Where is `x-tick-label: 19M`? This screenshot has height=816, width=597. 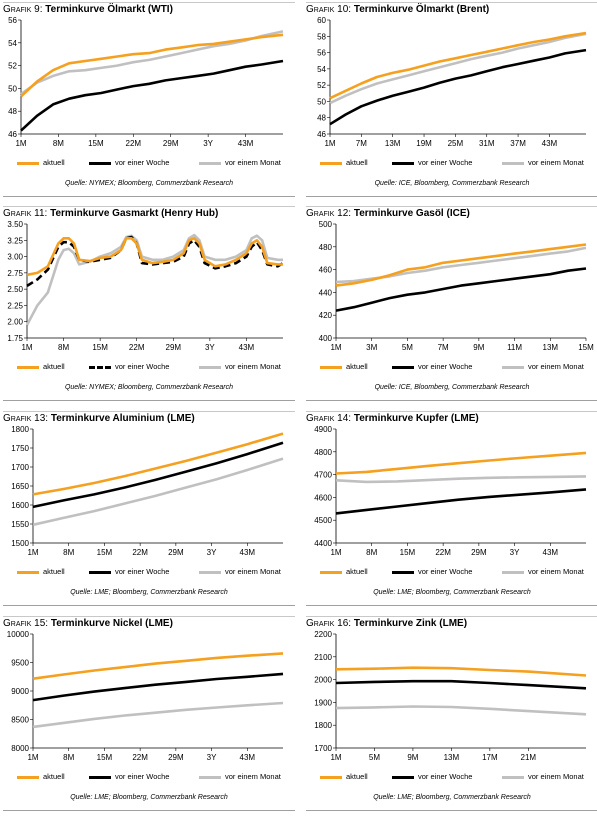 x-tick-label: 19M is located at coordinates (424, 143).